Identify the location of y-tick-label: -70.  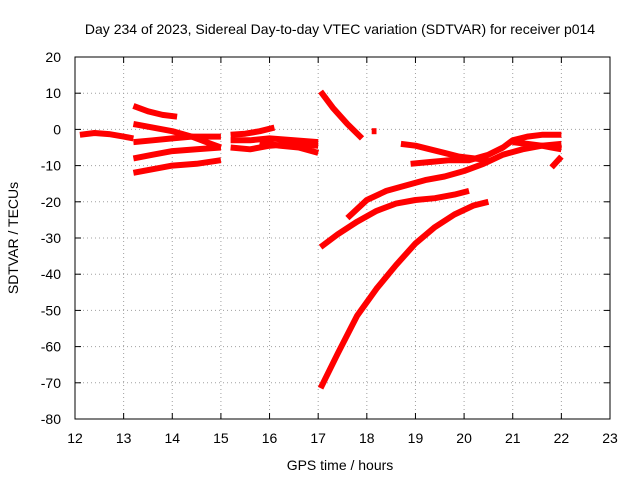
(51, 383).